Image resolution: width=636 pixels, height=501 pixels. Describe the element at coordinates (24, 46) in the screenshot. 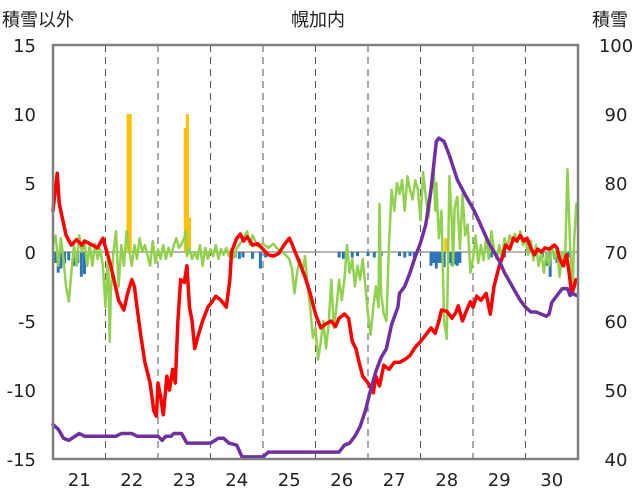

I see `left-tick-label: 15` at that location.